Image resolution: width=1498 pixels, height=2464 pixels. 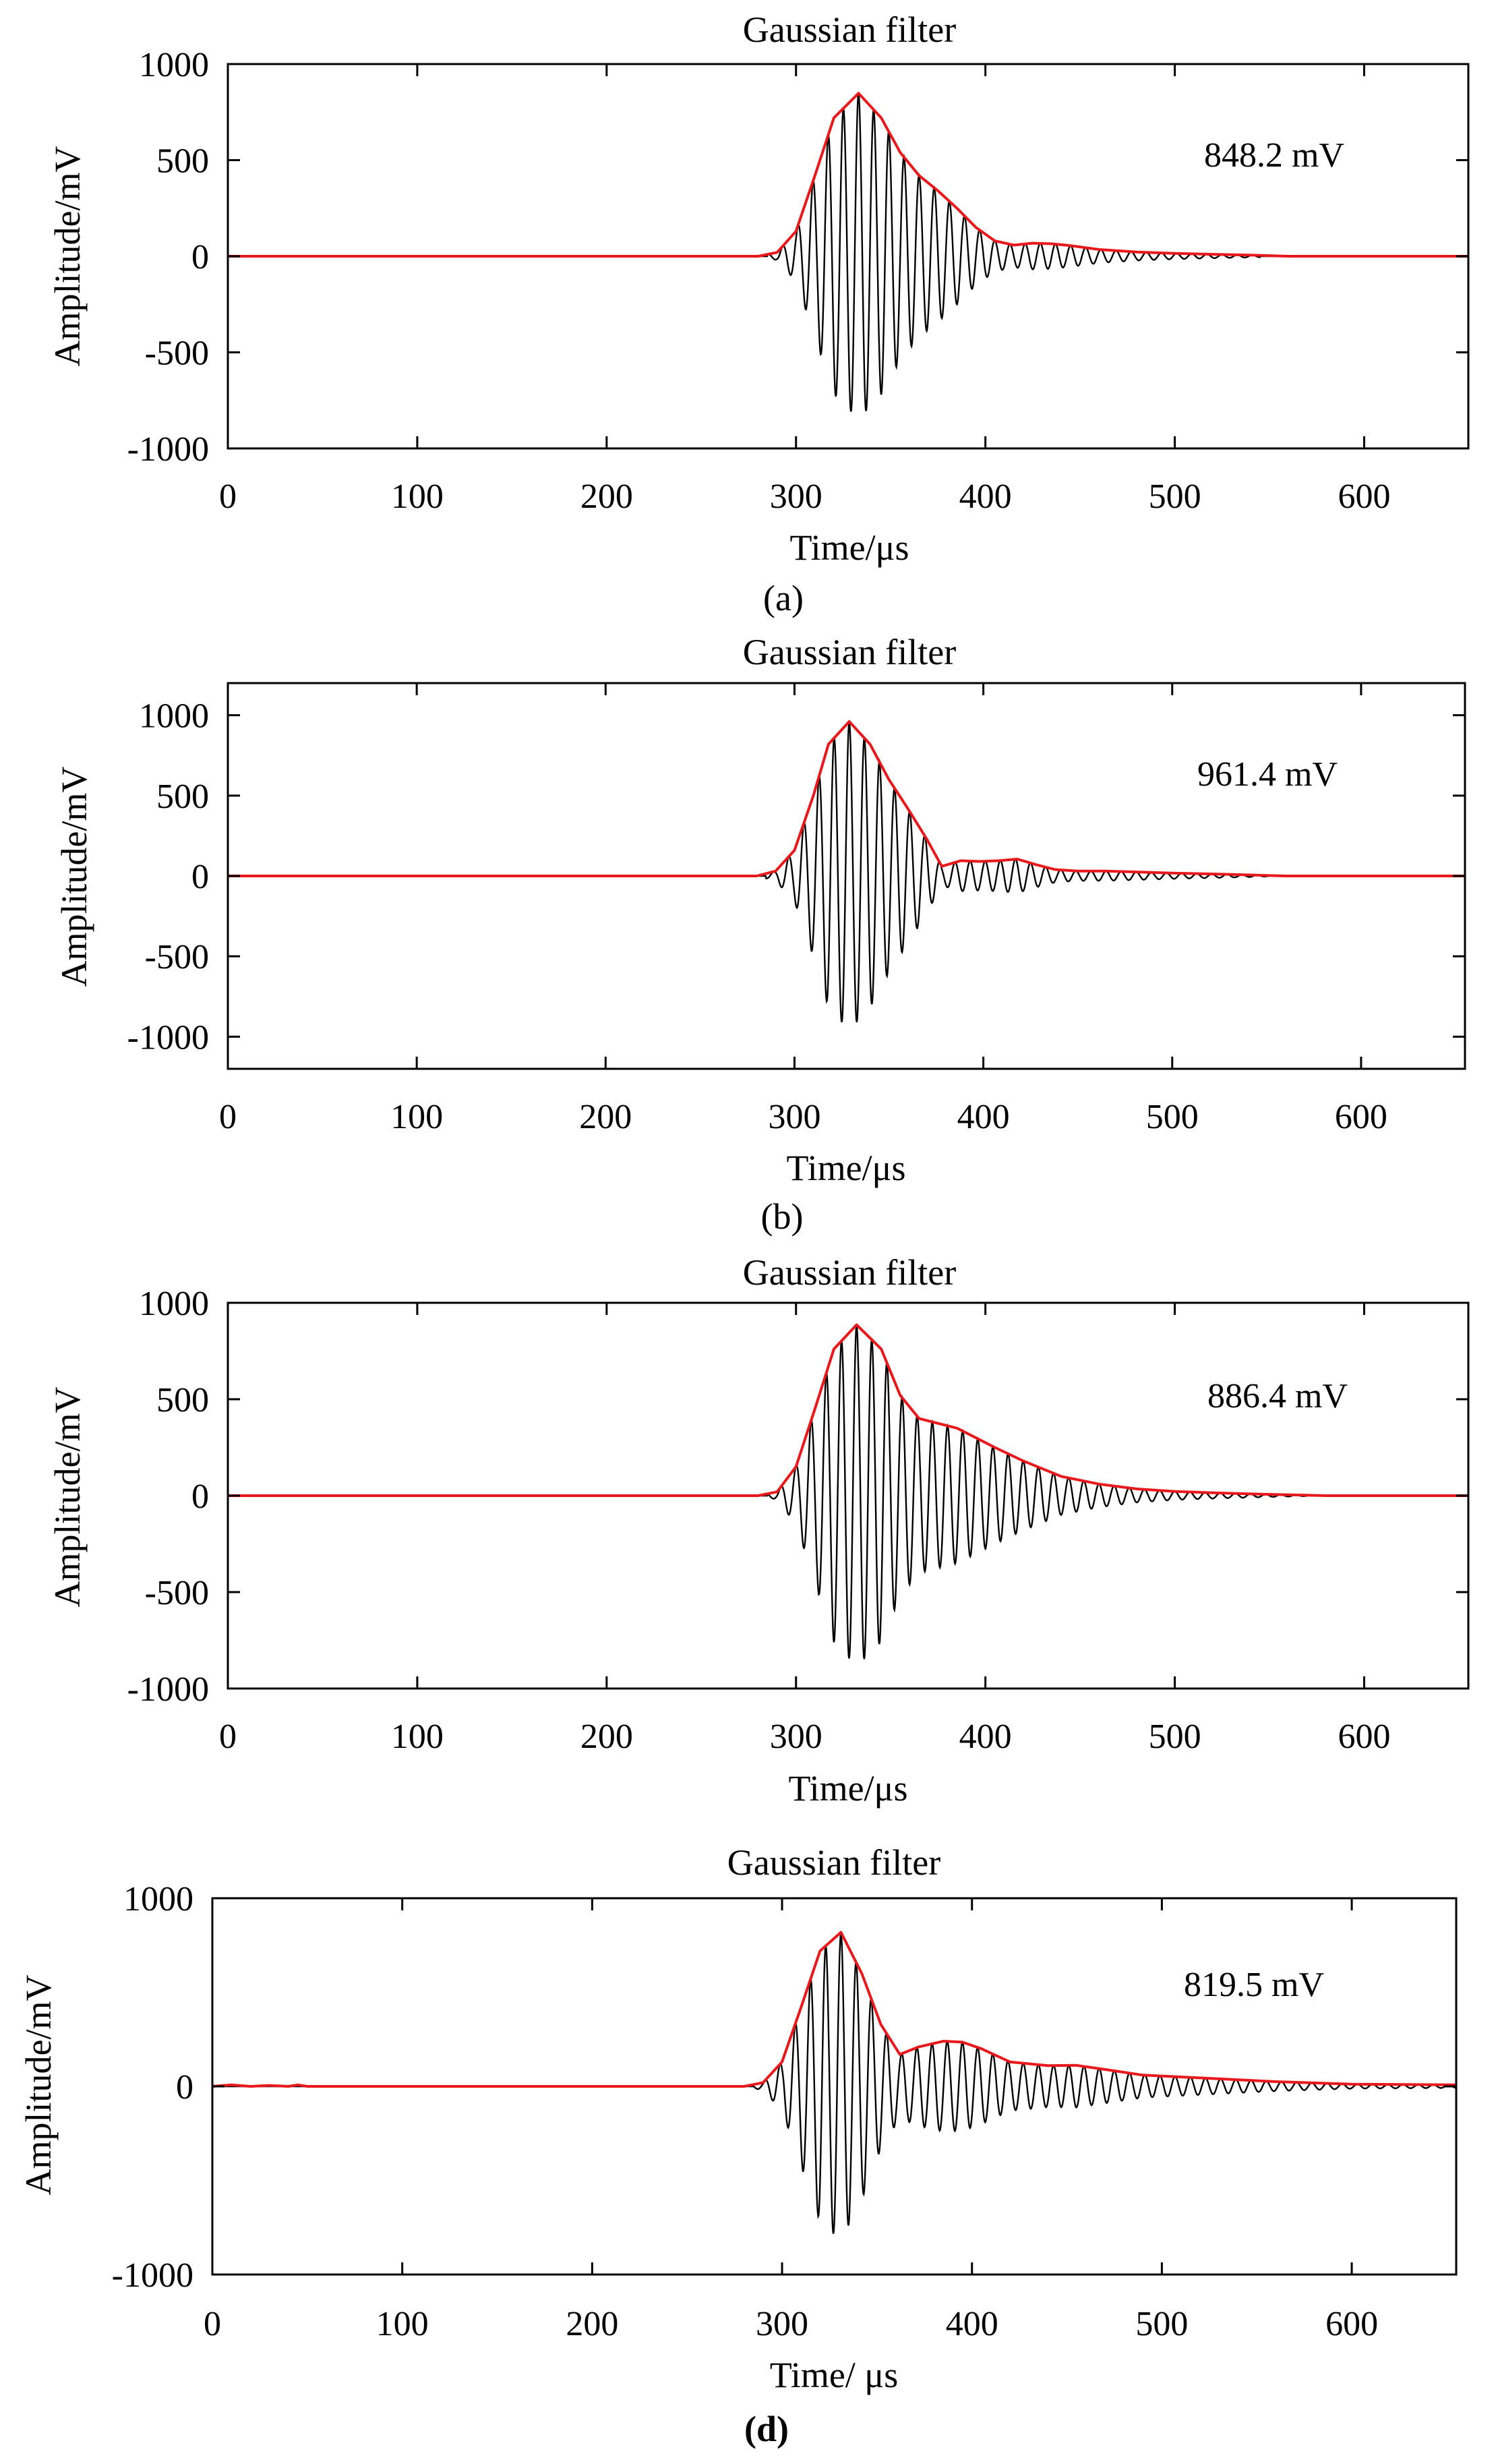 I want to click on panel-label: (b), so click(x=782, y=1216).